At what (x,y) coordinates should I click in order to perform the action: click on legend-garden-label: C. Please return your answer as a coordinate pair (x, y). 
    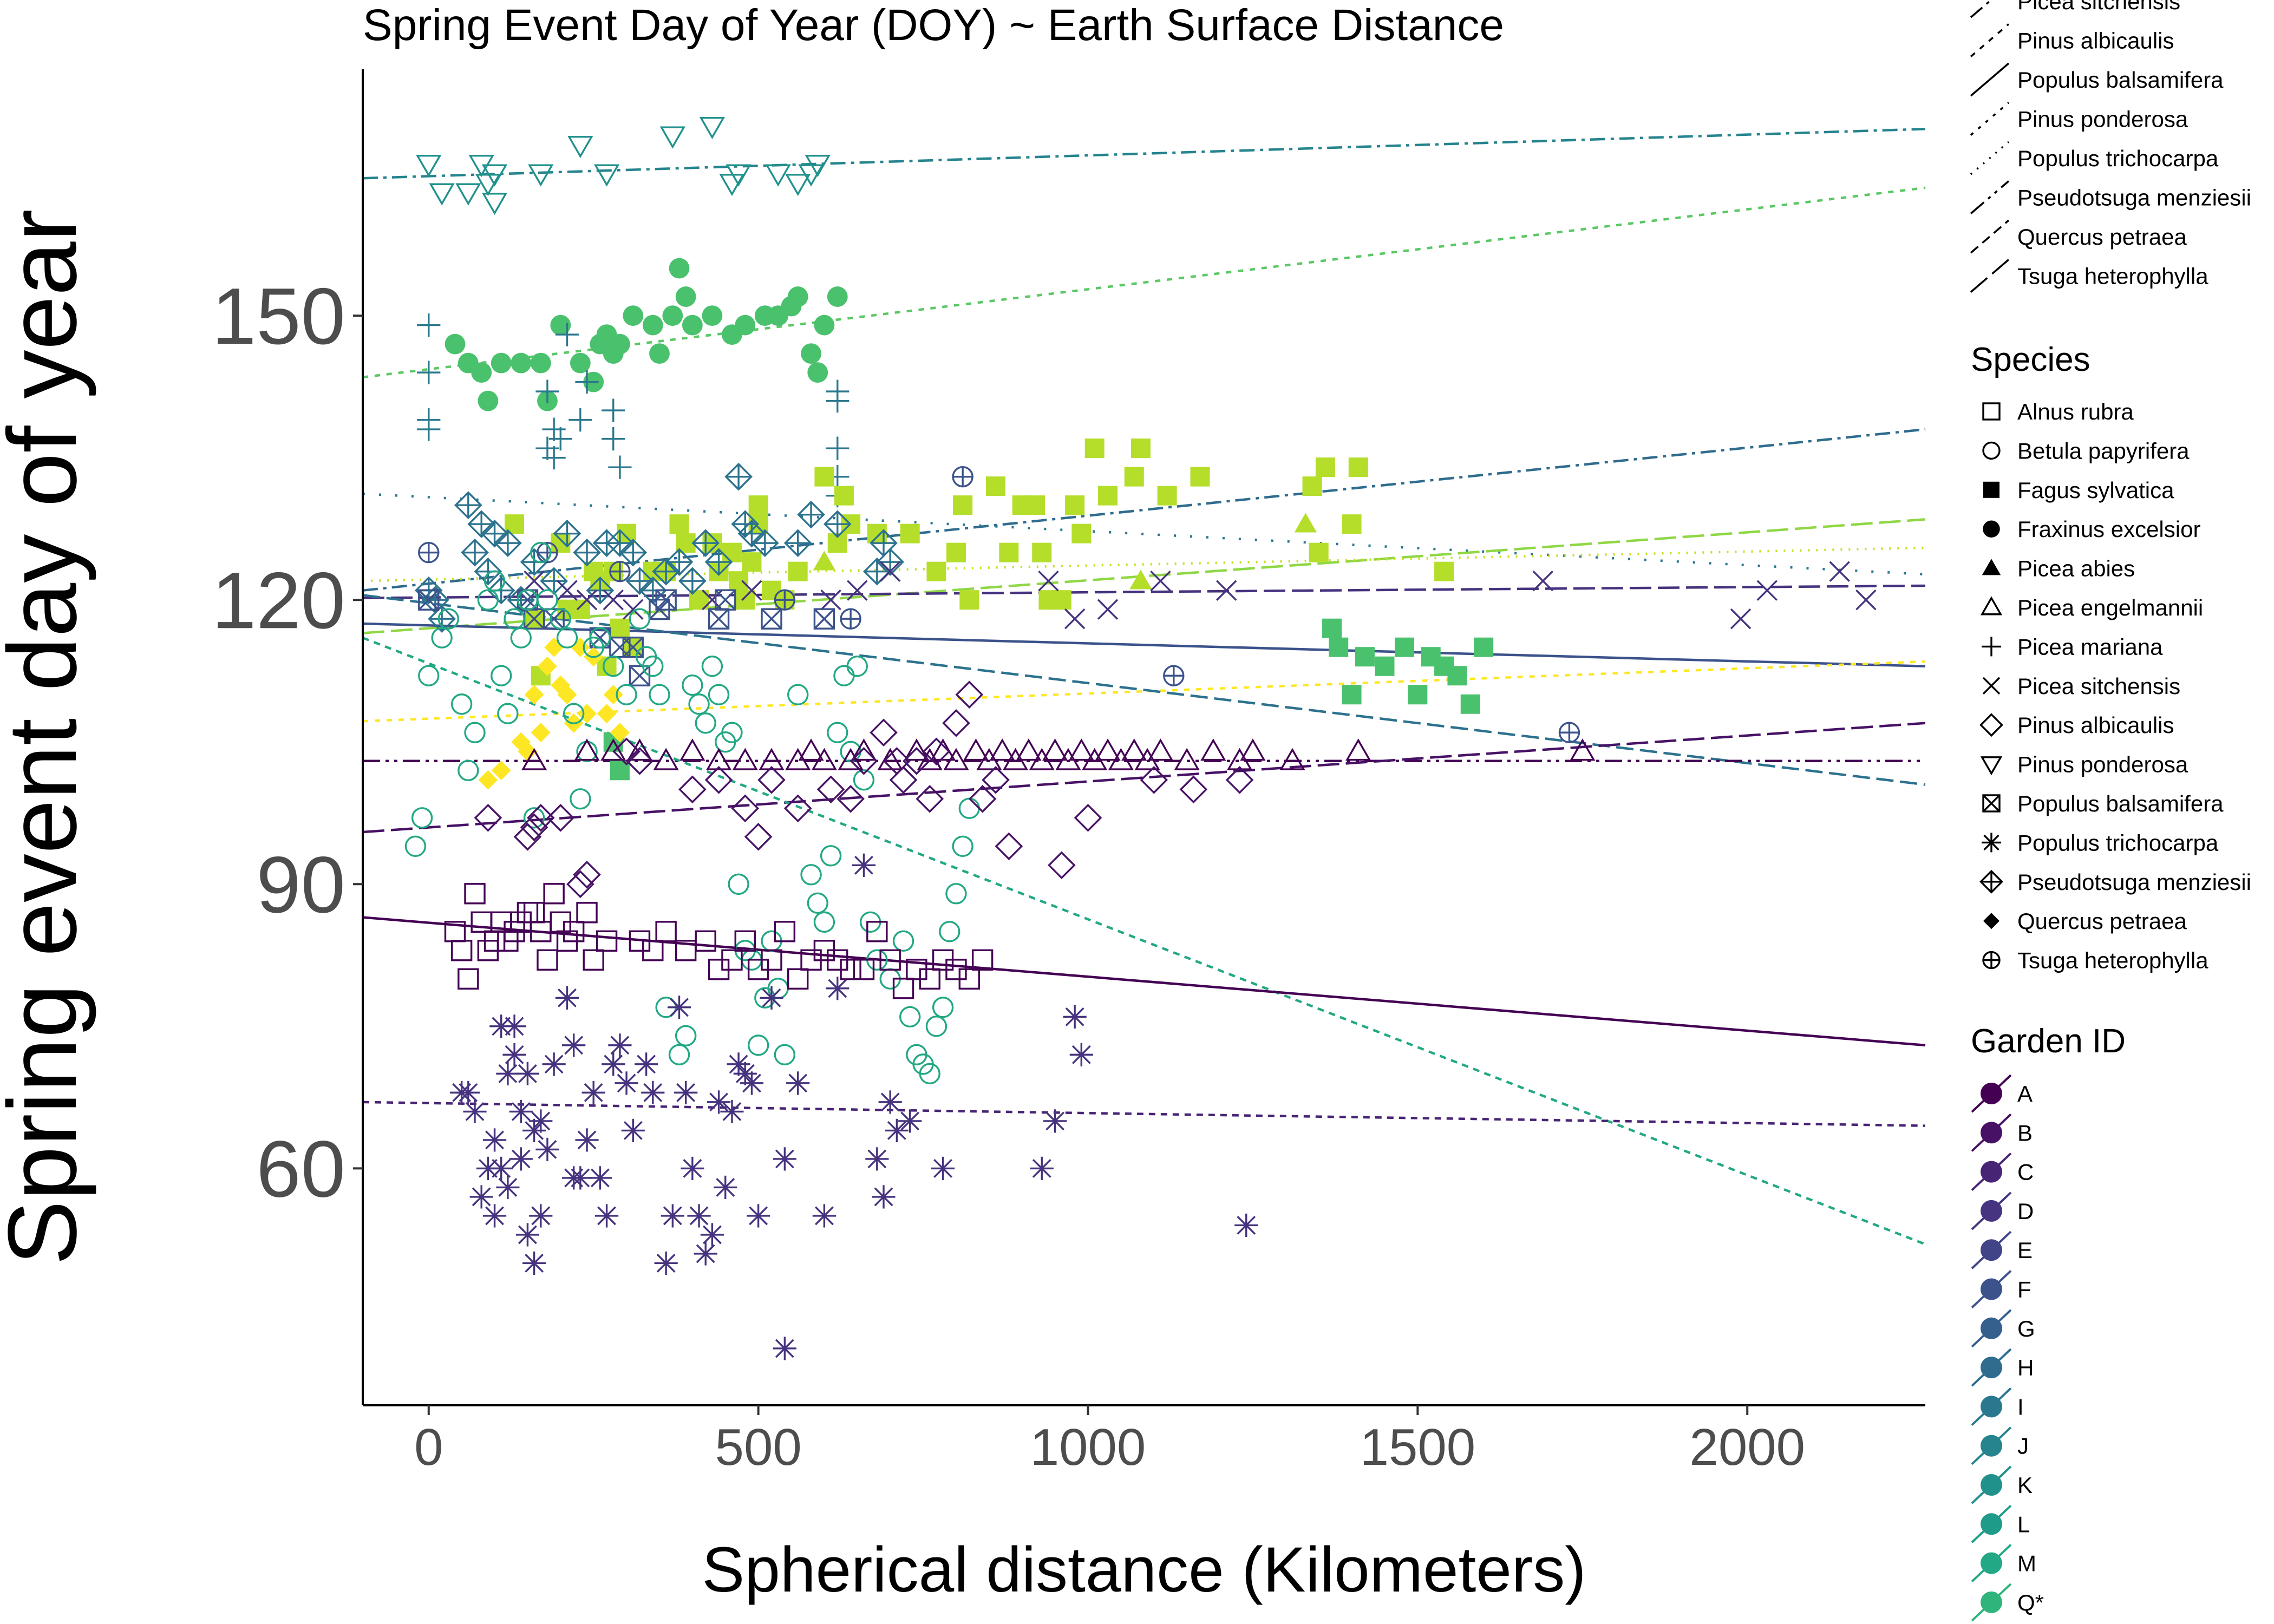
    Looking at the image, I should click on (2026, 1172).